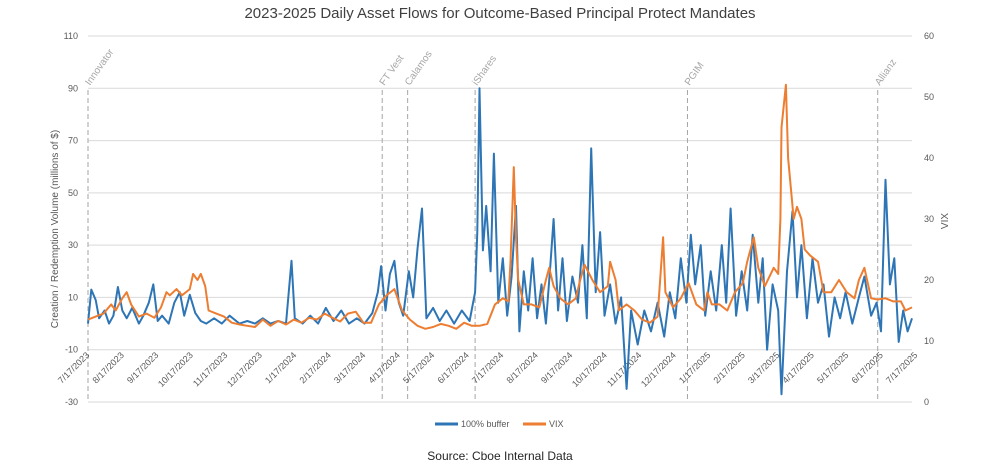  I want to click on x-tick-label: 2/17/2025, so click(729, 367).